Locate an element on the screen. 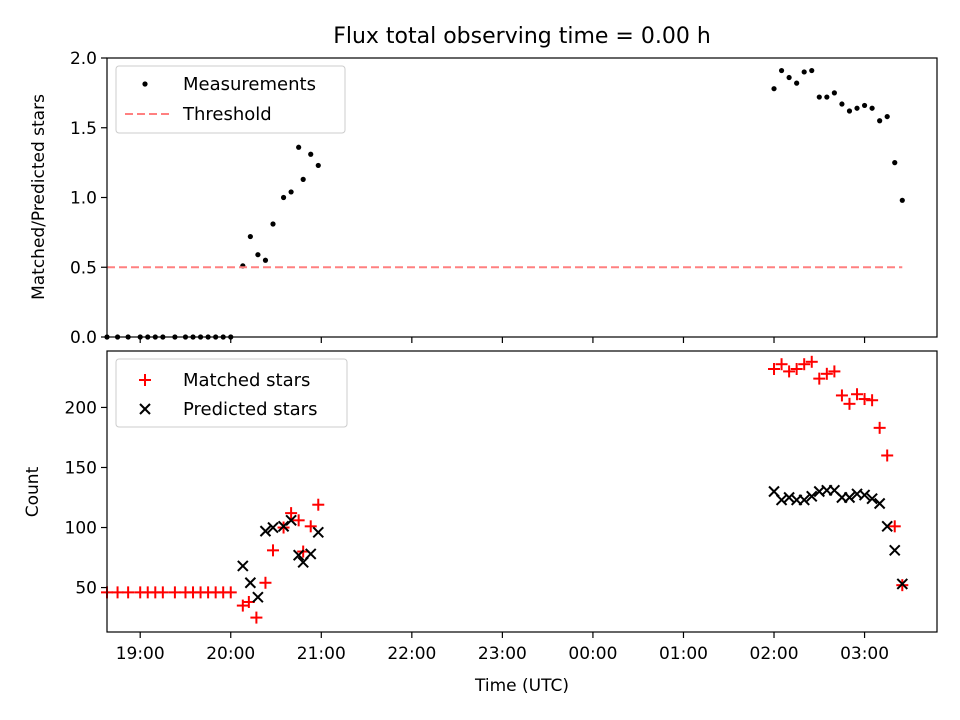  y-tick-label: 200 is located at coordinates (81, 408).